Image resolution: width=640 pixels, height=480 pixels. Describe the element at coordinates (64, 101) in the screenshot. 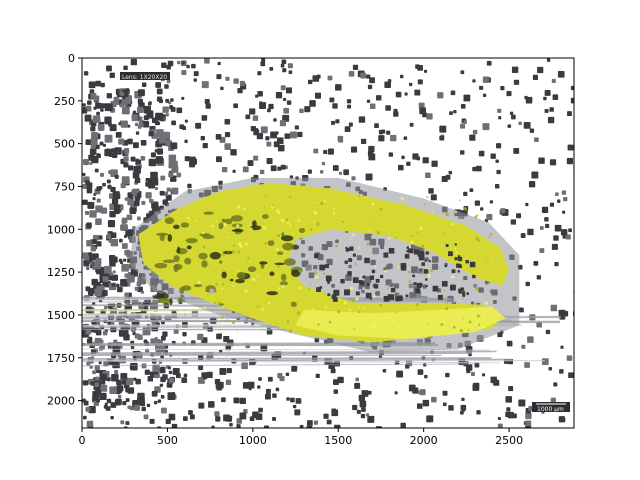

I see `y-tick-label: 250` at that location.